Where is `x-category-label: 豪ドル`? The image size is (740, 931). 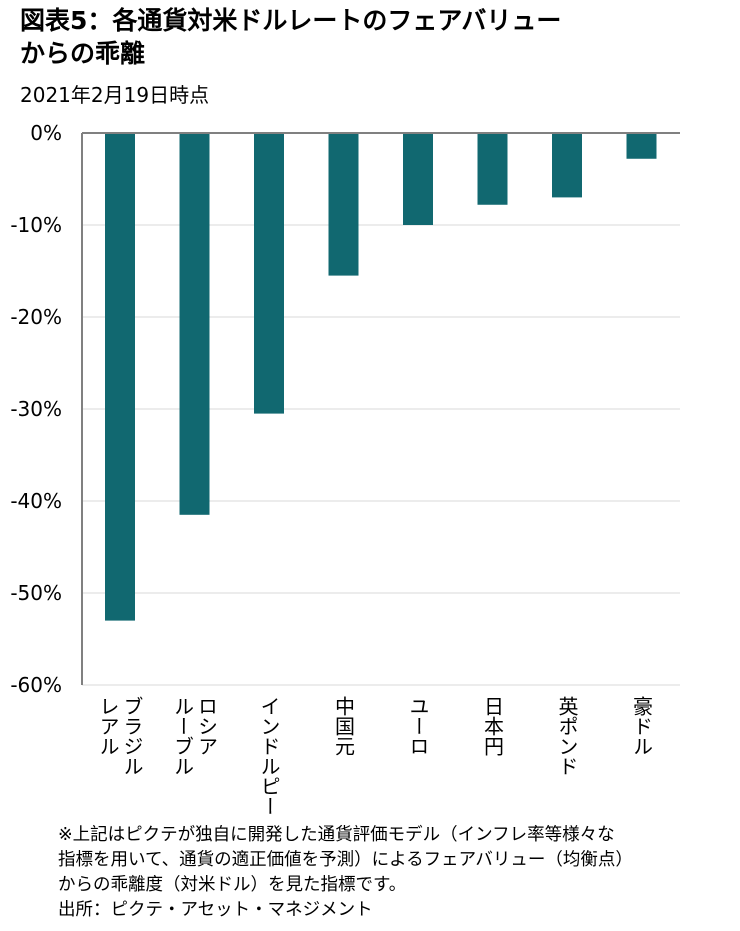
x-category-label: 豪ドル is located at coordinates (642, 726).